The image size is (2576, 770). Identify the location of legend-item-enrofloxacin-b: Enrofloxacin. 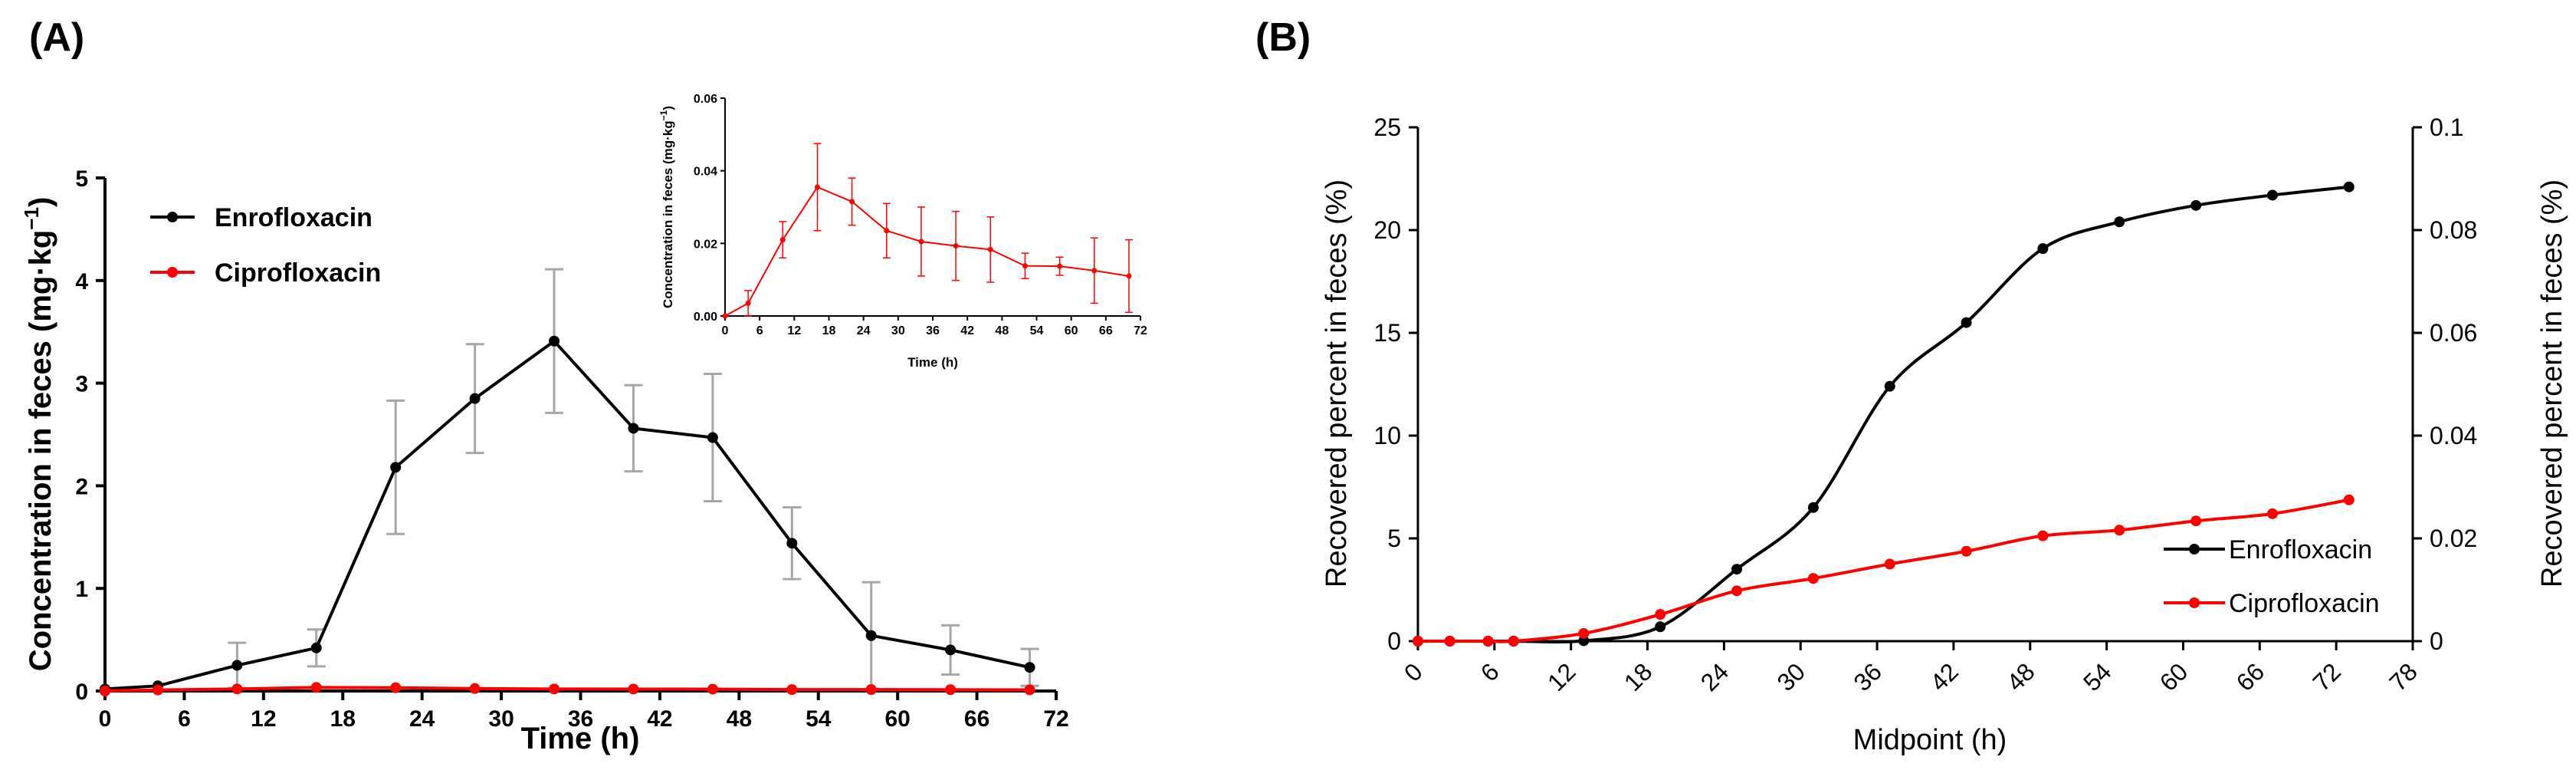
(2268, 549).